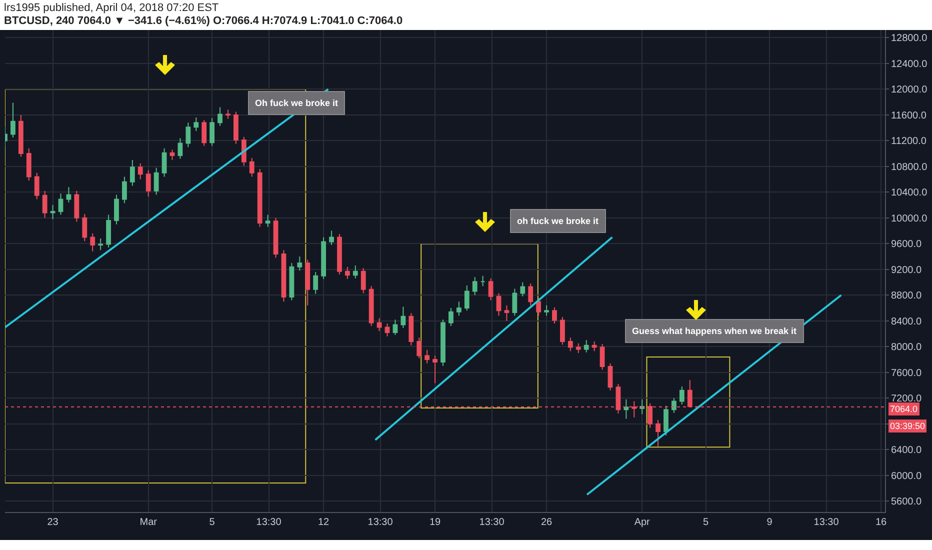  What do you see at coordinates (112, 8) in the screenshot?
I see `chart-title: lrs1995 published, April 04, 2018 07:20 EST` at bounding box center [112, 8].